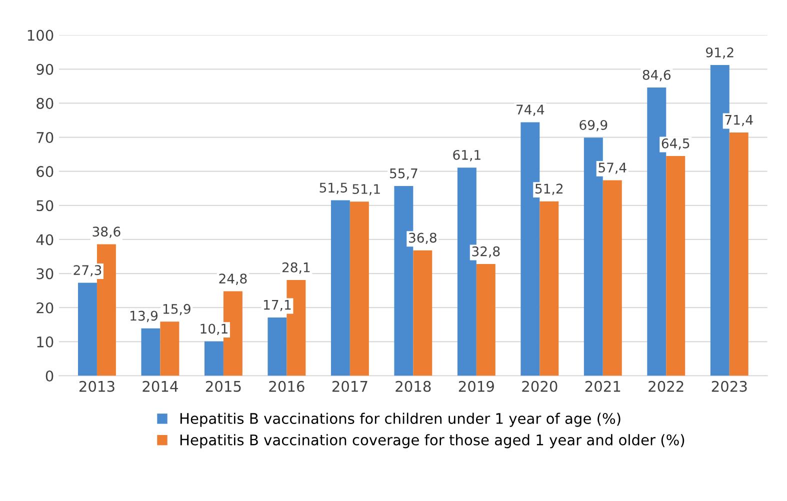  I want to click on y-tick-label: 90, so click(45, 69).